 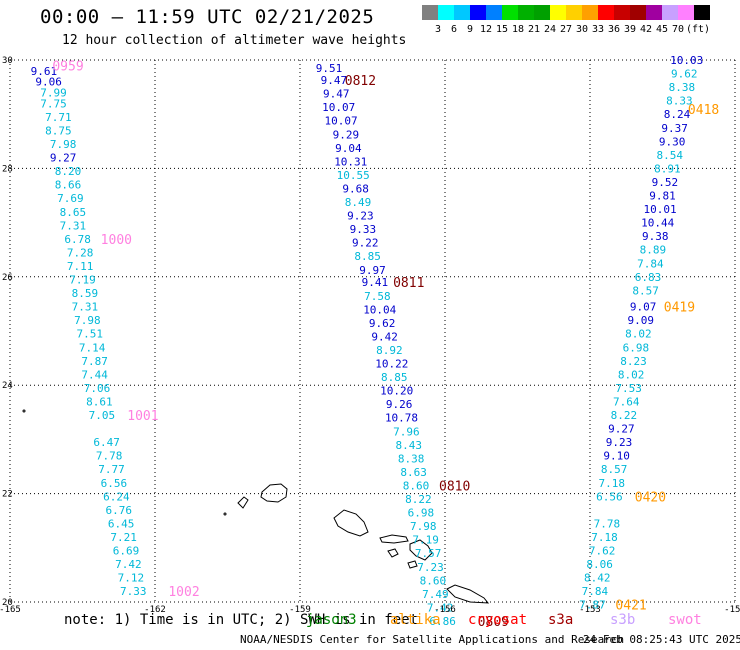 I want to click on wave-height-value: 7.77, so click(x=111, y=469).